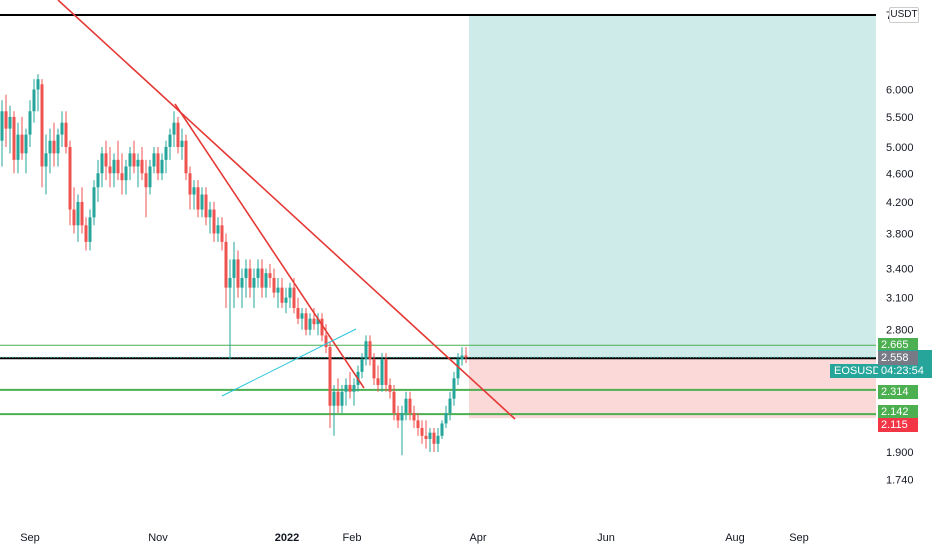 The width and height of the screenshot is (932, 550). What do you see at coordinates (900, 453) in the screenshot?
I see `price-tick-label: 1.900` at bounding box center [900, 453].